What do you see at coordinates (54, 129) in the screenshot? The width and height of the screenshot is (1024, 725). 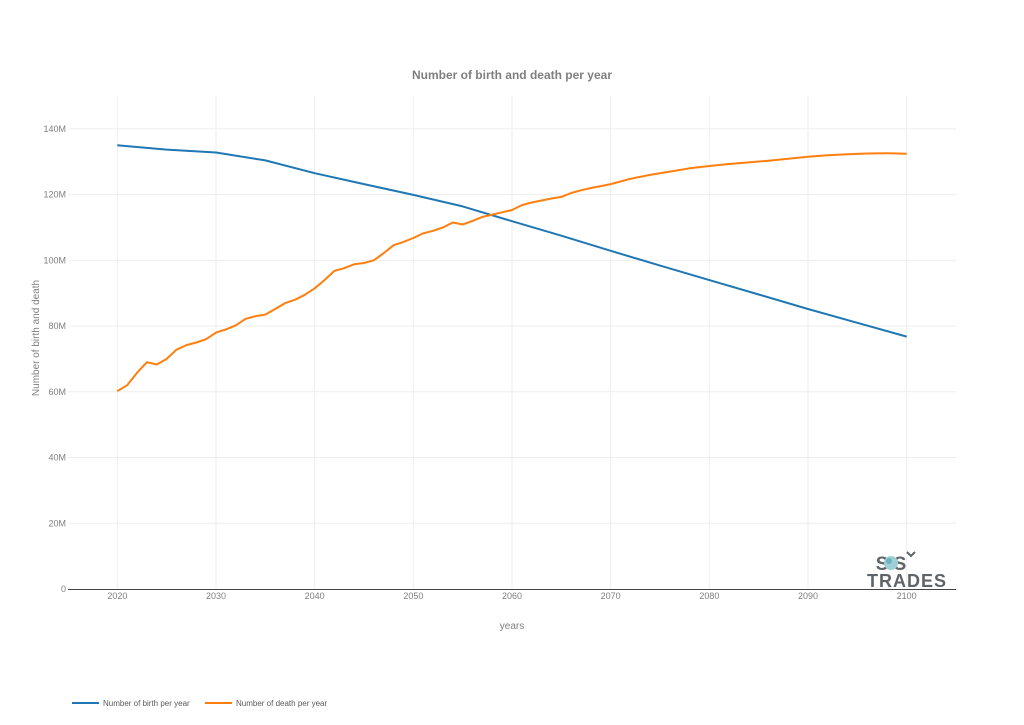 I see `y-tick-label: 140M` at bounding box center [54, 129].